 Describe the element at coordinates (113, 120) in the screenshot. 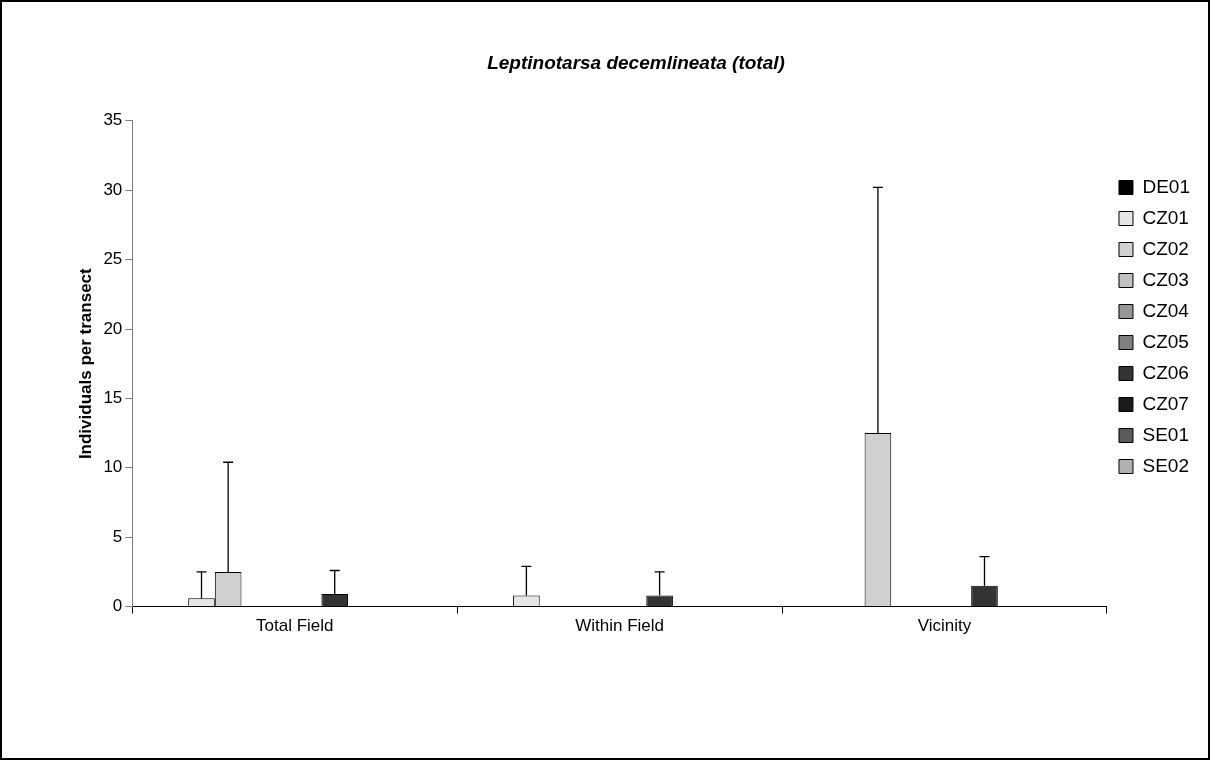

I see `y-tick-label: 35` at that location.